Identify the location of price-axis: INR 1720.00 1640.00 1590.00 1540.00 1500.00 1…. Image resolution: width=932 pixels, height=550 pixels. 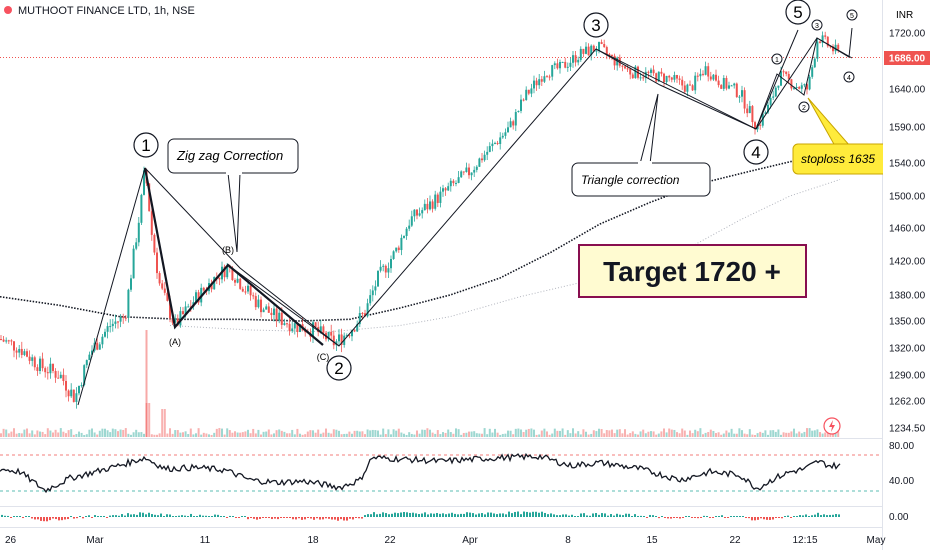
(907, 222).